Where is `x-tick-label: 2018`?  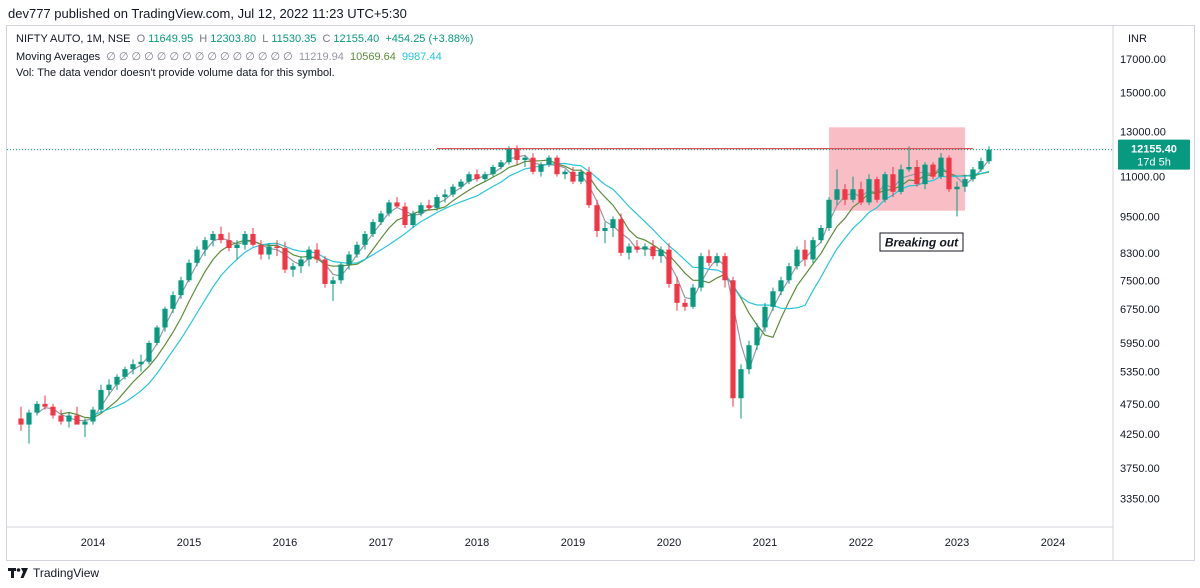
x-tick-label: 2018 is located at coordinates (477, 543).